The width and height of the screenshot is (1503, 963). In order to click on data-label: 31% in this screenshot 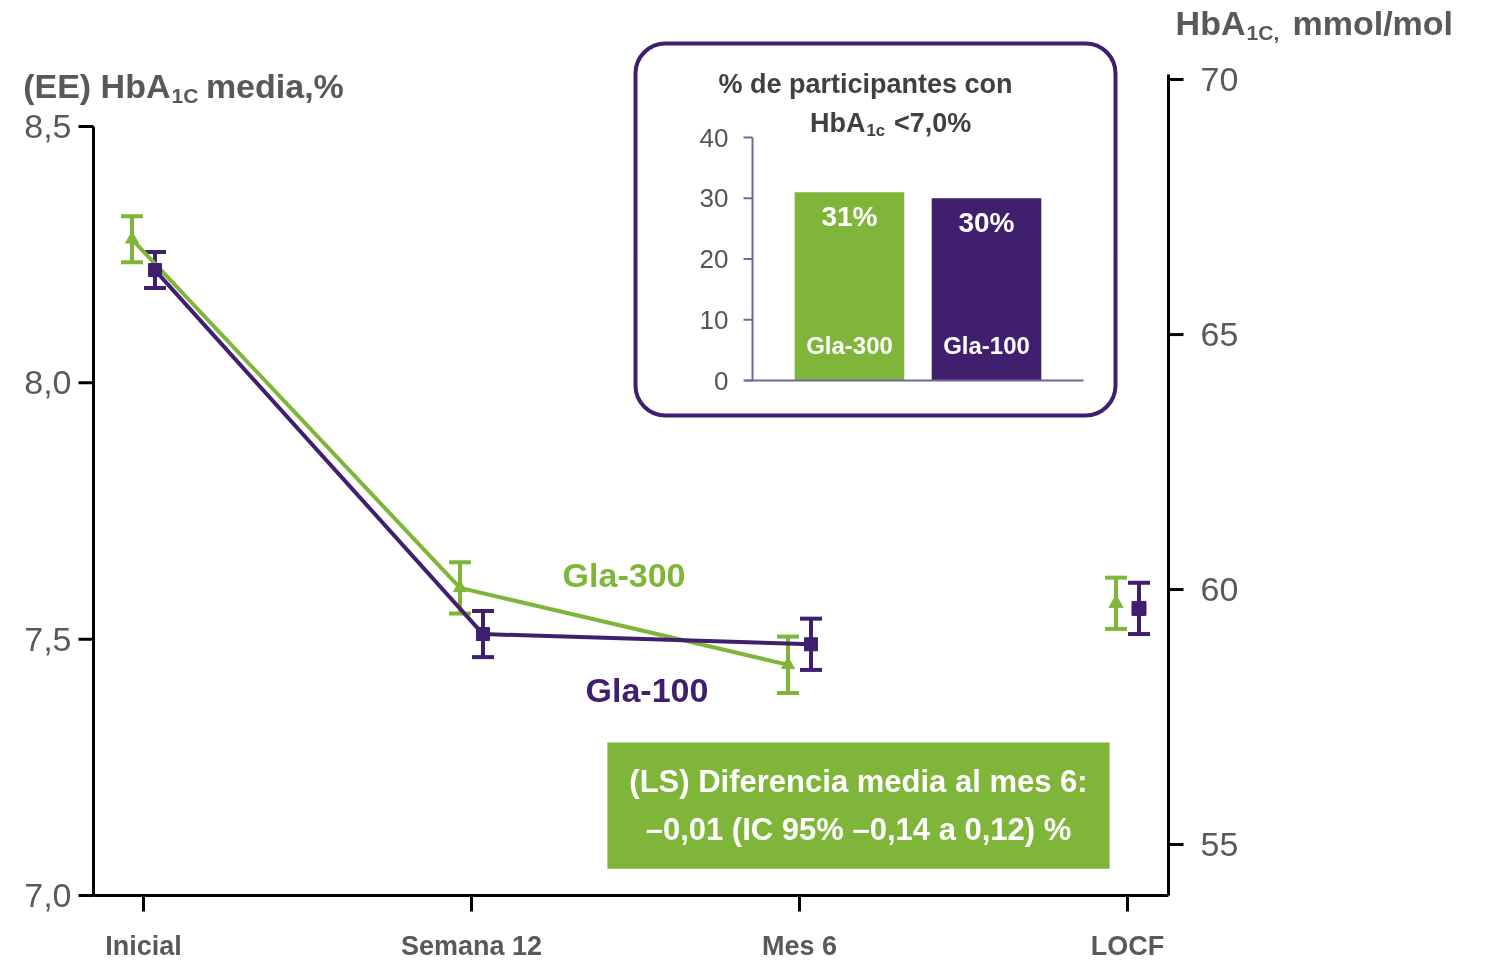, I will do `click(849, 216)`.